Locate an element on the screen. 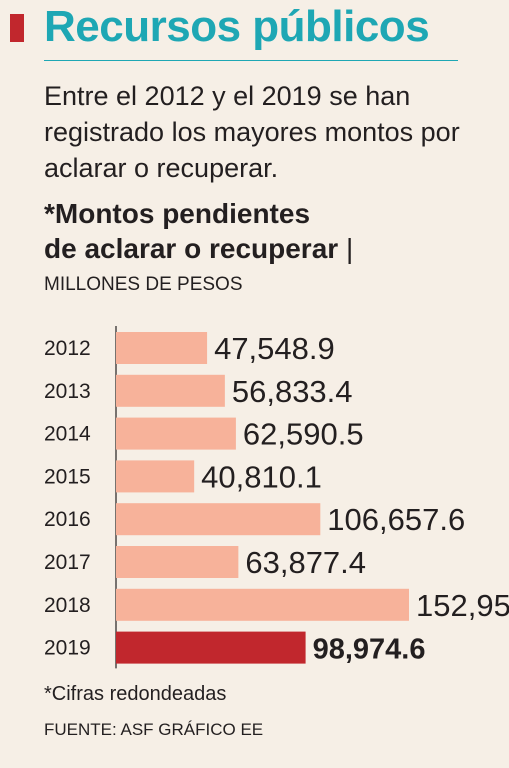 Image resolution: width=509 pixels, height=768 pixels. category-label: 2014 is located at coordinates (67, 434).